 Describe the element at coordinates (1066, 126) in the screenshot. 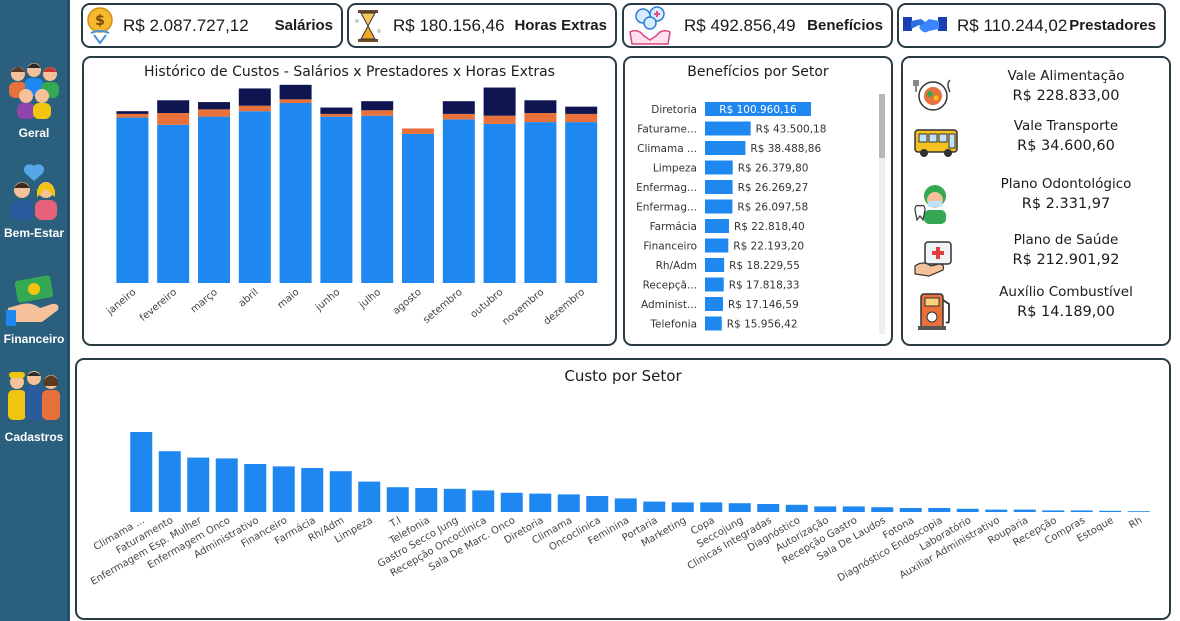

I see `benefit-name: Vale Transporte` at that location.